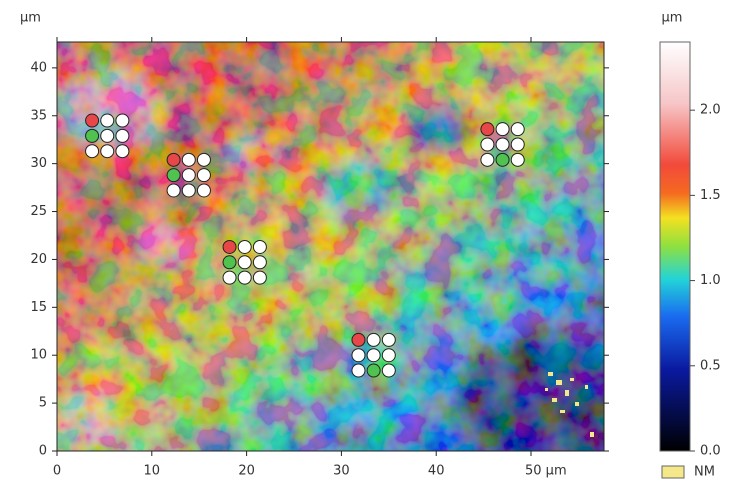 This screenshot has height=491, width=731. I want to click on x-tick-label: 30, so click(341, 471).